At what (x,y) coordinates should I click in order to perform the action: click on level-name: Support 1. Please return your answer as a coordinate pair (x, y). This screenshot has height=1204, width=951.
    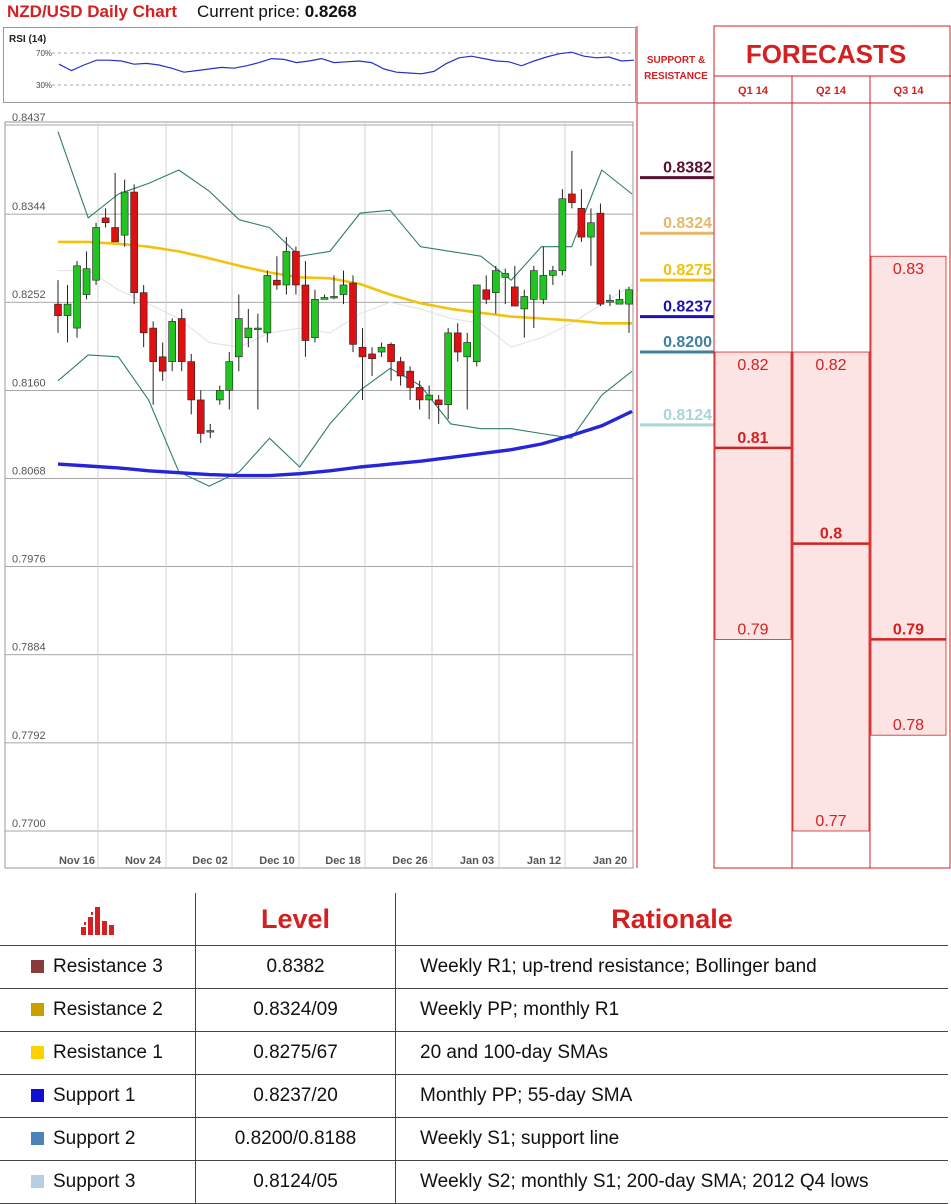
    Looking at the image, I should click on (94, 1095).